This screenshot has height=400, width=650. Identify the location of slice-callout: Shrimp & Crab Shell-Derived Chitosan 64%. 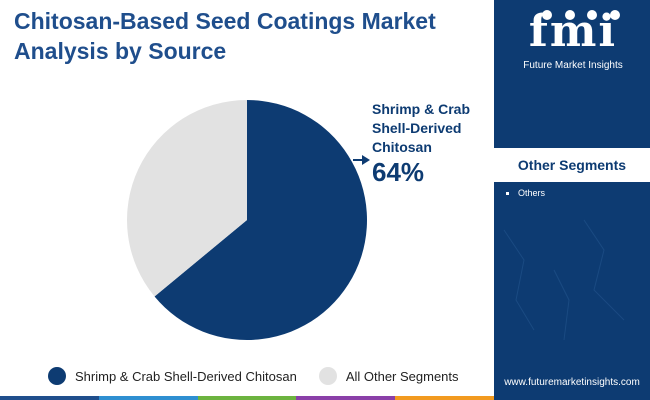
(437, 143).